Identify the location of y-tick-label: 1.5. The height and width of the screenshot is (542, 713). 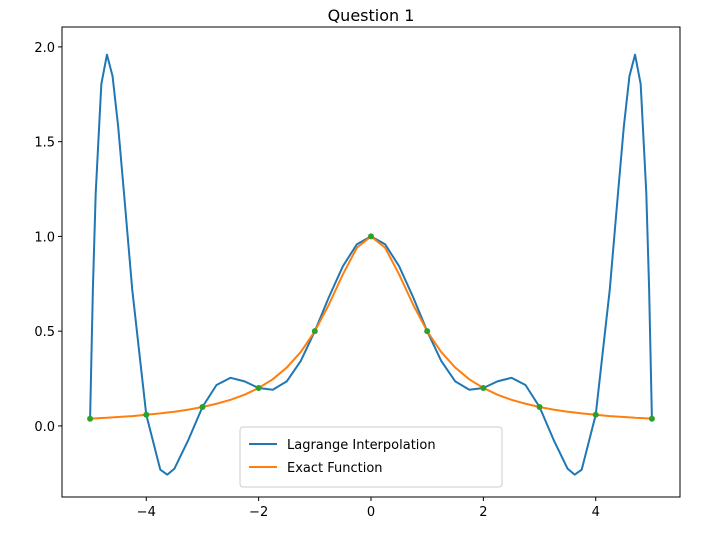
(44, 143).